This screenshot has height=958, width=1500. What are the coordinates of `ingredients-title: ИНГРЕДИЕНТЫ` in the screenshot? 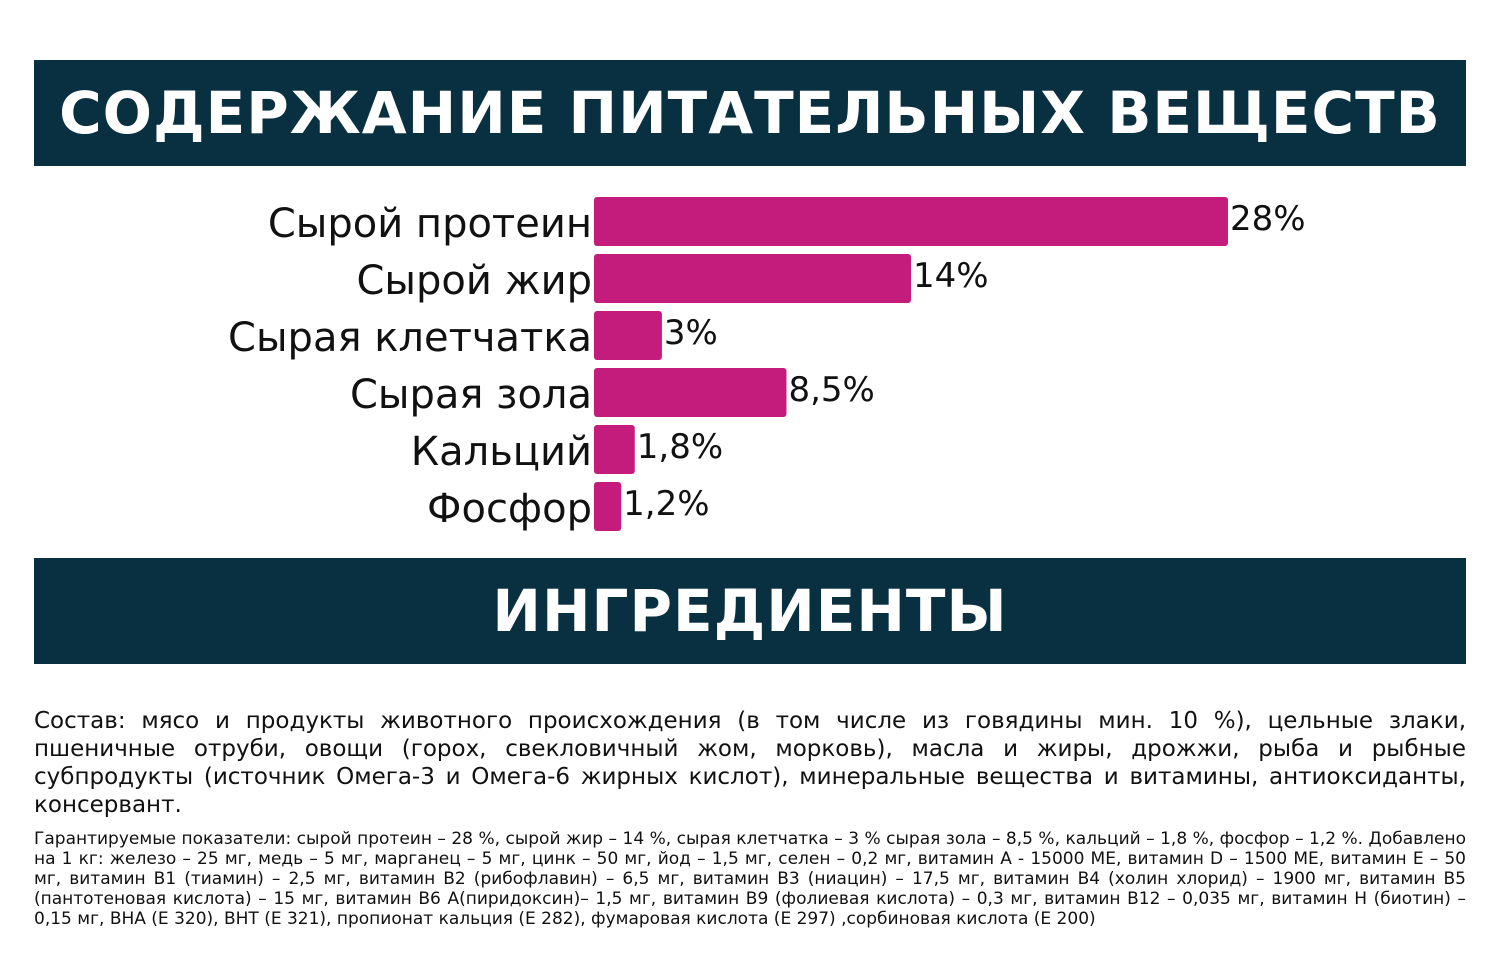 It's located at (750, 611).